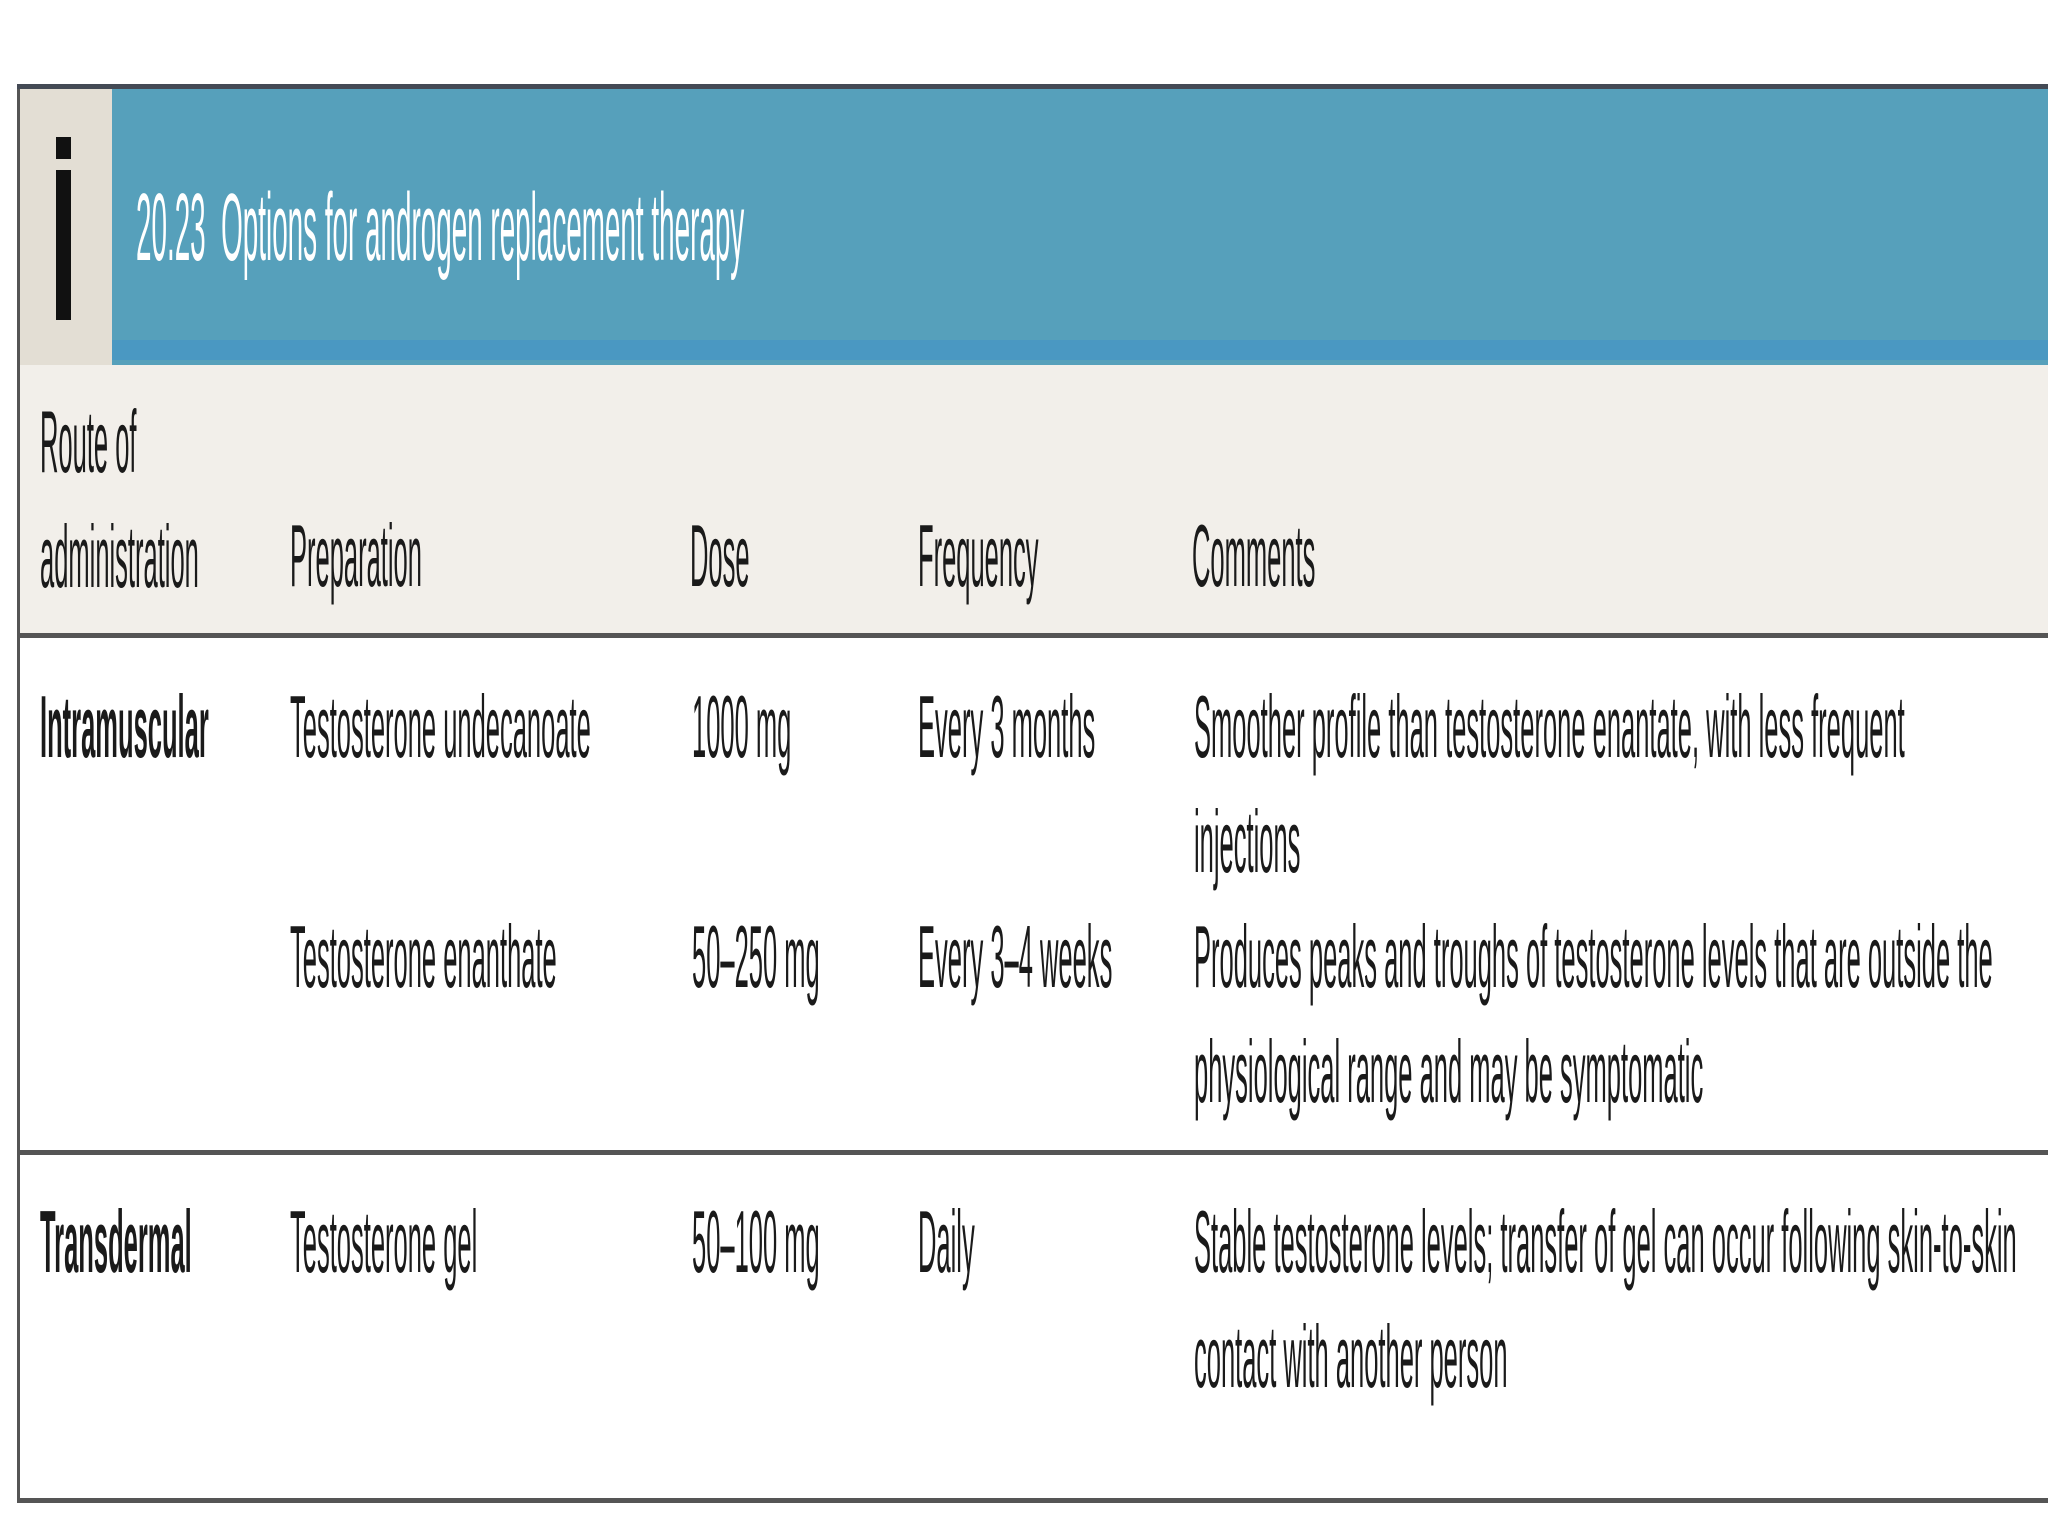 This screenshot has width=2048, height=1536. Describe the element at coordinates (978, 555) in the screenshot. I see `header-frequency: Frequency` at that location.